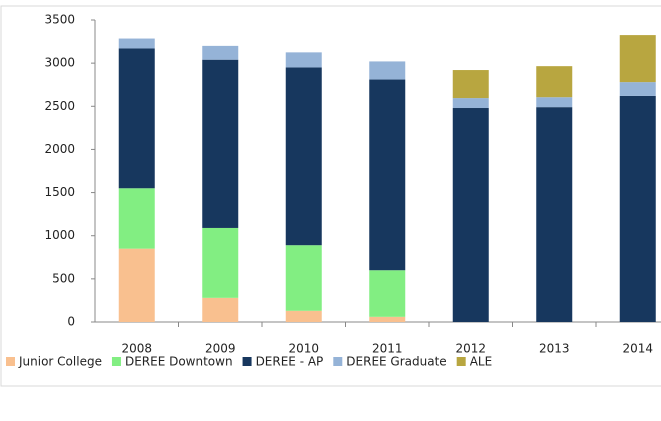 The image size is (661, 421). What do you see at coordinates (387, 349) in the screenshot?
I see `x-tick-label: 2011` at bounding box center [387, 349].